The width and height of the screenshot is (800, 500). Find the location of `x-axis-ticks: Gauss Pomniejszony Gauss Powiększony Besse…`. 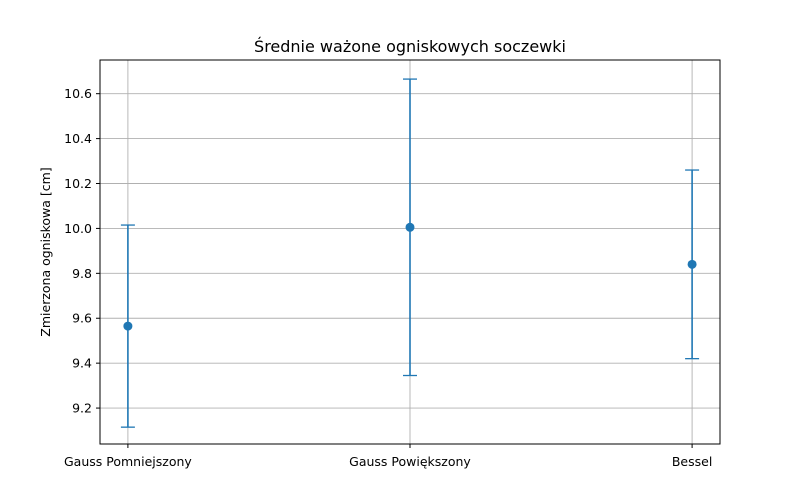

x-axis-ticks: Gauss Pomniejszony Gauss Powiększony Besse… is located at coordinates (388, 456).